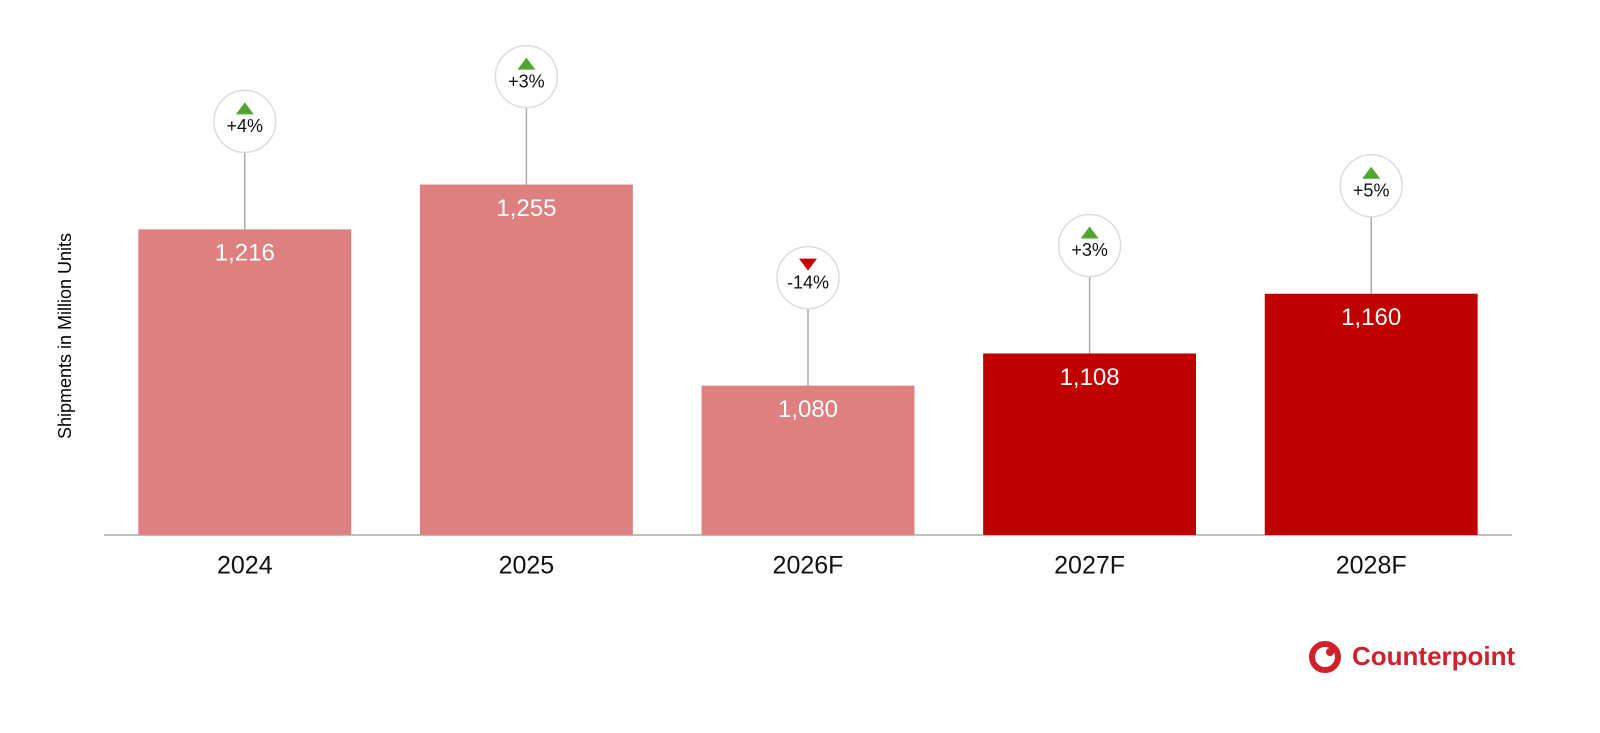 Image resolution: width=1600 pixels, height=733 pixels. I want to click on x-tick-label: 2025, so click(527, 566).